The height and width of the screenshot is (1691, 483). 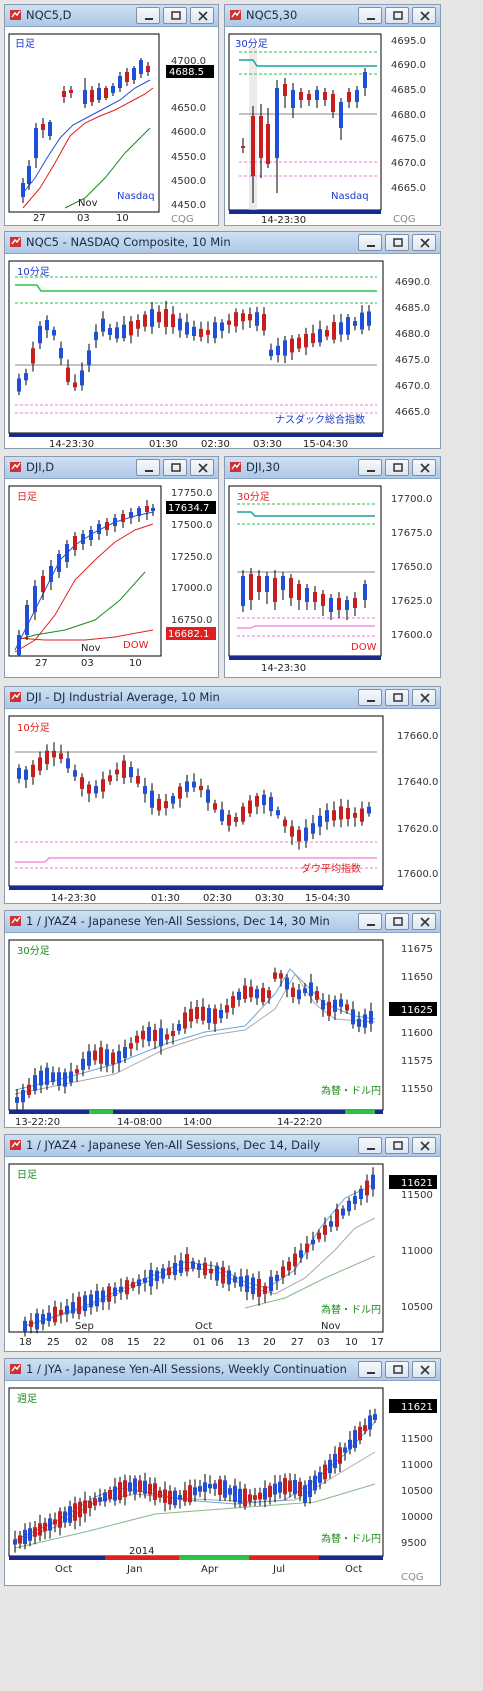 I want to click on window-titlebar: DJI,D, so click(x=111, y=468).